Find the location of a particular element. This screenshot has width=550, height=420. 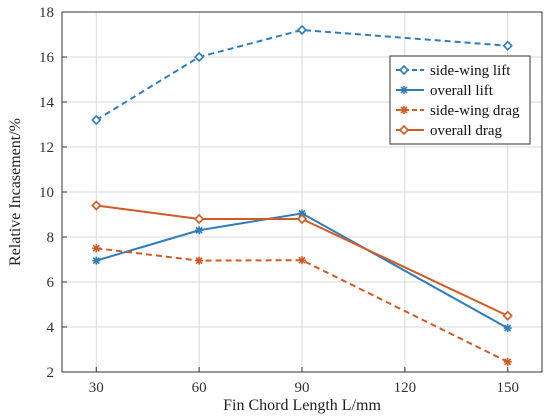

x-tick-label: 90 is located at coordinates (302, 388).